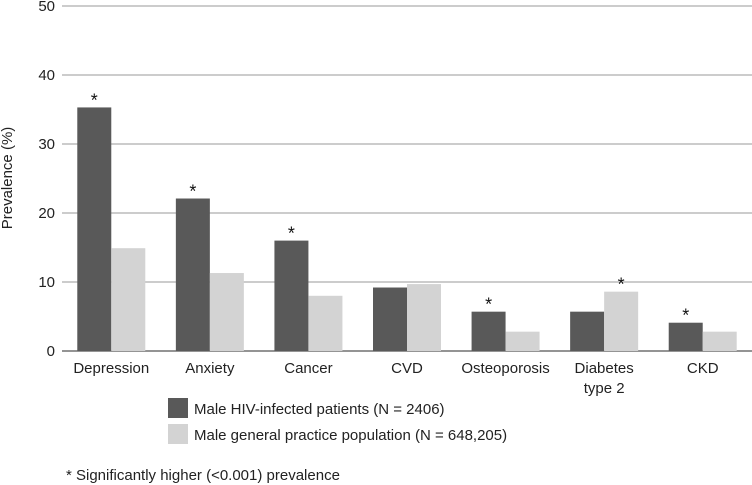  I want to click on legend-swatch-general, so click(178, 434).